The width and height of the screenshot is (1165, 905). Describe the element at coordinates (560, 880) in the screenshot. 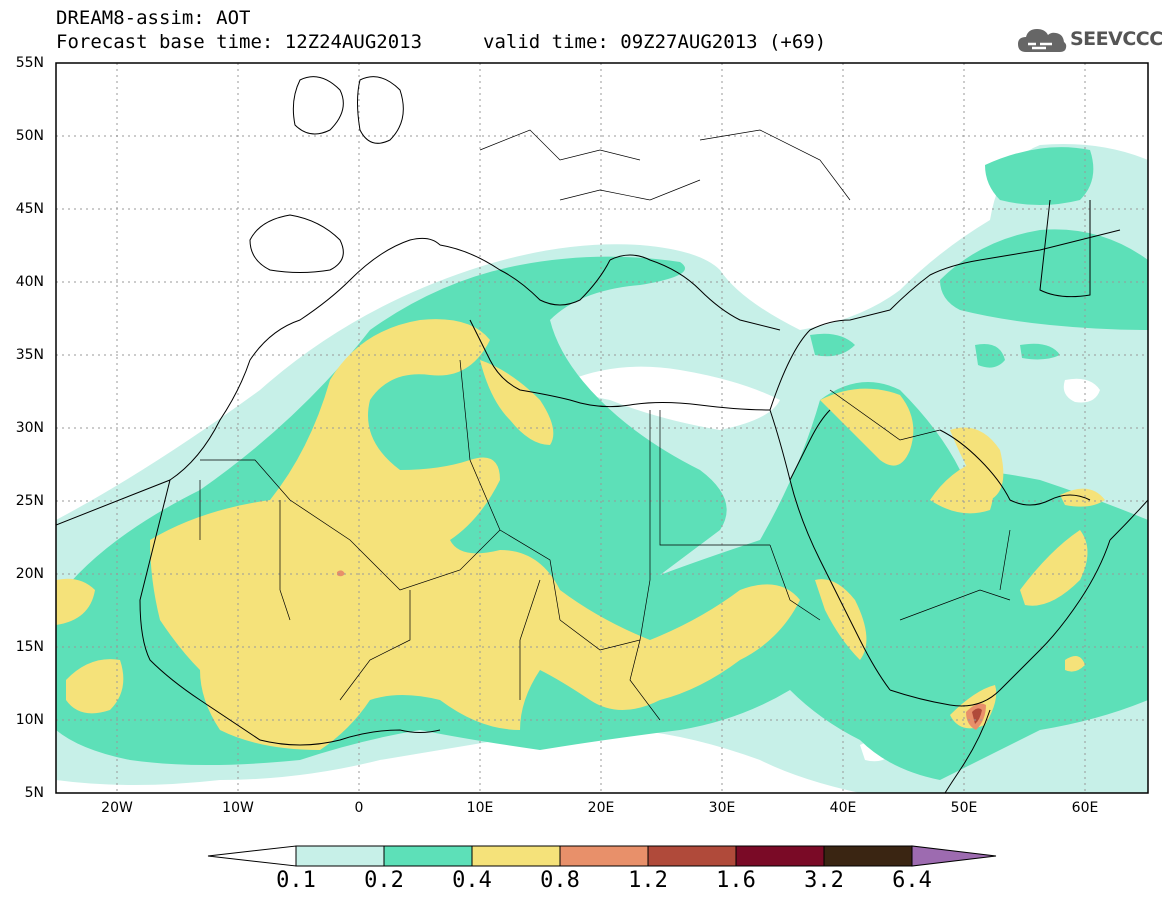

I see `colorbar-label: 0.8` at that location.